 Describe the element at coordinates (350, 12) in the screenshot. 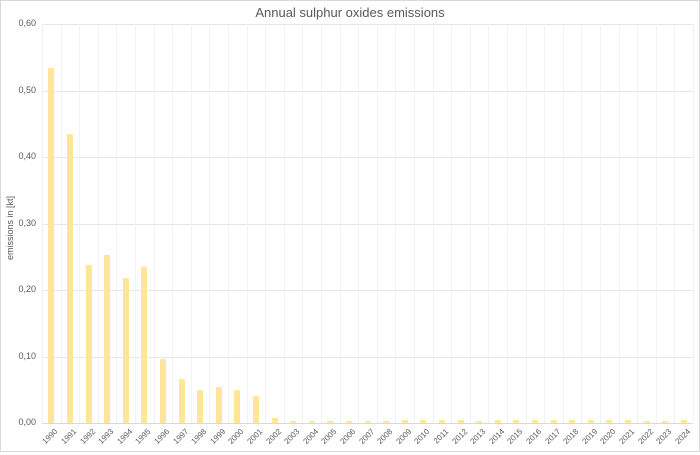

I see `chart-title: Annual sulphur oxides emissions` at that location.